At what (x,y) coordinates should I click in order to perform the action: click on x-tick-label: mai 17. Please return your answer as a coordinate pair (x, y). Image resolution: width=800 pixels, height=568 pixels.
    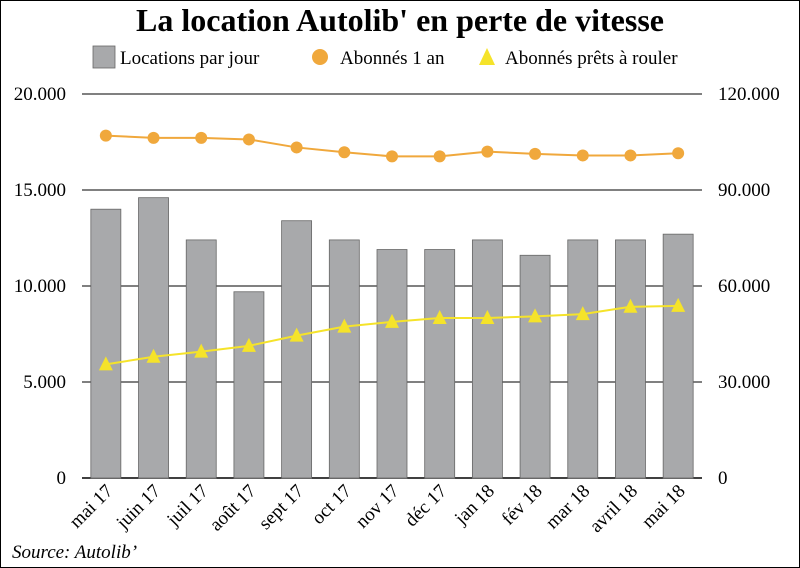
    Looking at the image, I should click on (92, 507).